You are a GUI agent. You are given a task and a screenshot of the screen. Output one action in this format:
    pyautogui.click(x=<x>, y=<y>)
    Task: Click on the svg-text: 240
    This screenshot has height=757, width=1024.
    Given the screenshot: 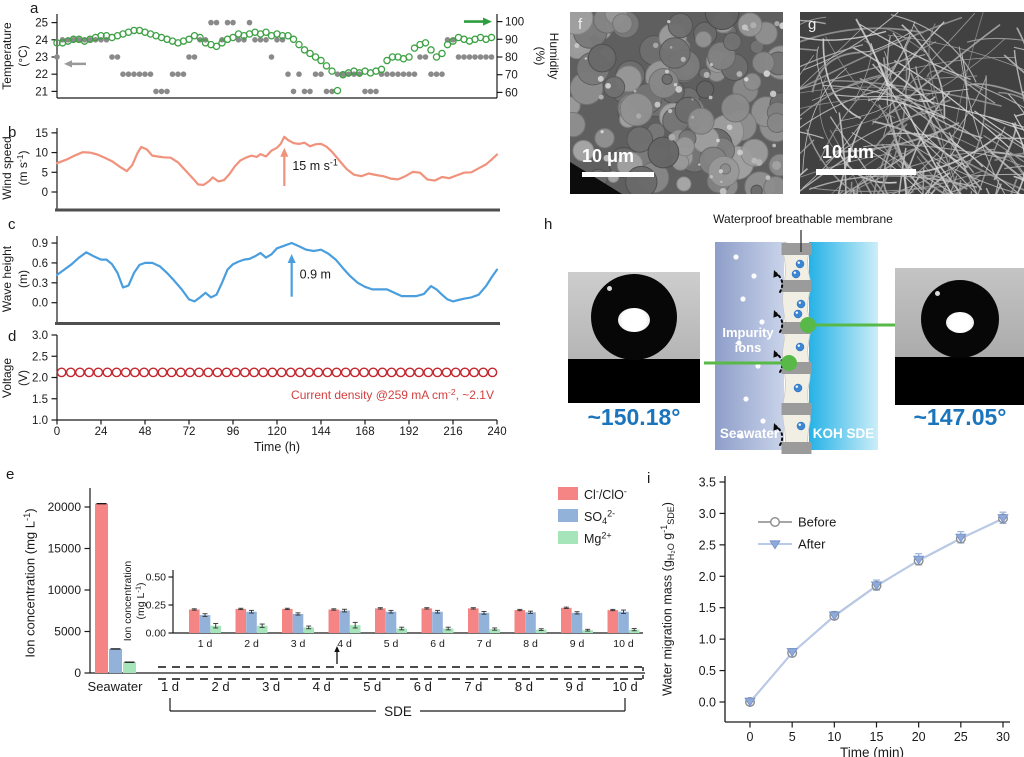 What is the action you would take?
    pyautogui.click(x=496, y=432)
    